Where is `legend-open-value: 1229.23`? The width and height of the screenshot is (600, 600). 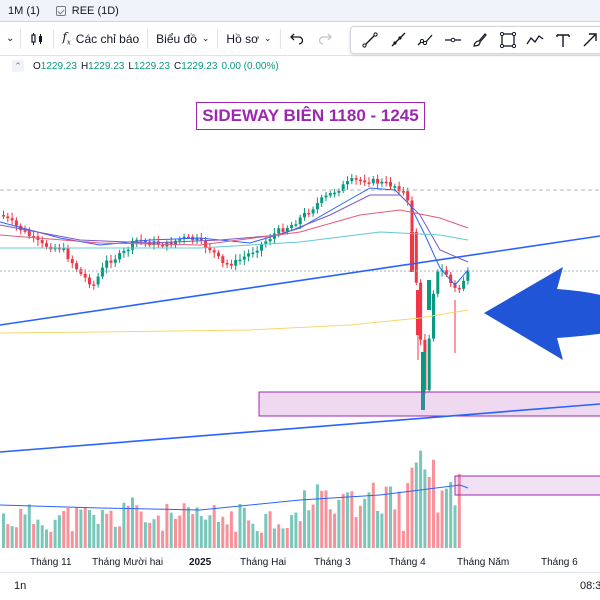 legend-open-value: 1229.23 is located at coordinates (58, 66).